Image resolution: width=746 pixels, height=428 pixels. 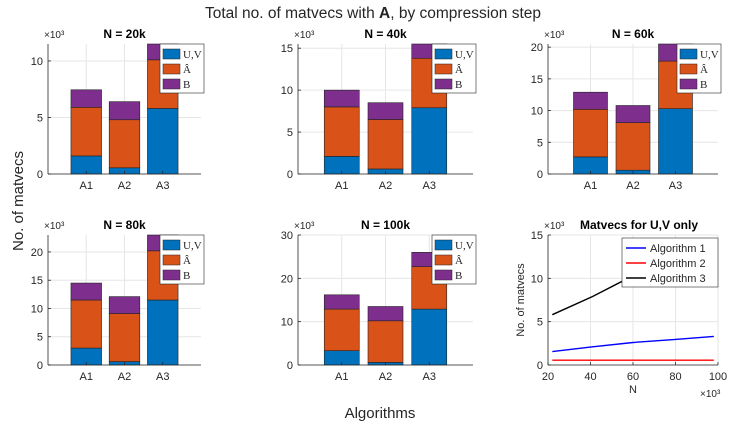 What do you see at coordinates (710, 394) in the screenshot?
I see `x-exponent-label: ×10³` at bounding box center [710, 394].